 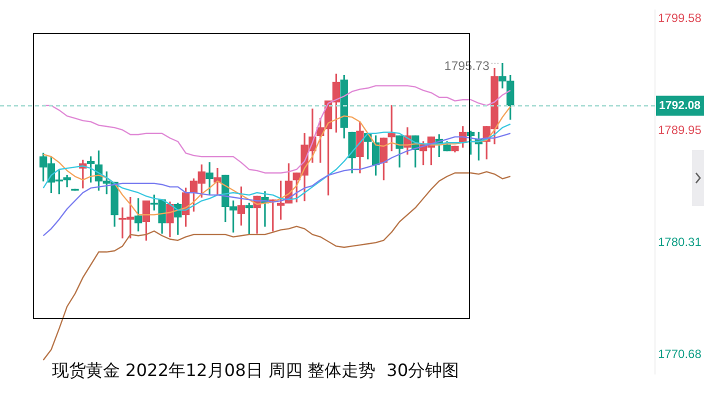 What do you see at coordinates (680, 106) in the screenshot?
I see `ref-line-label: 1792.08` at bounding box center [680, 106].